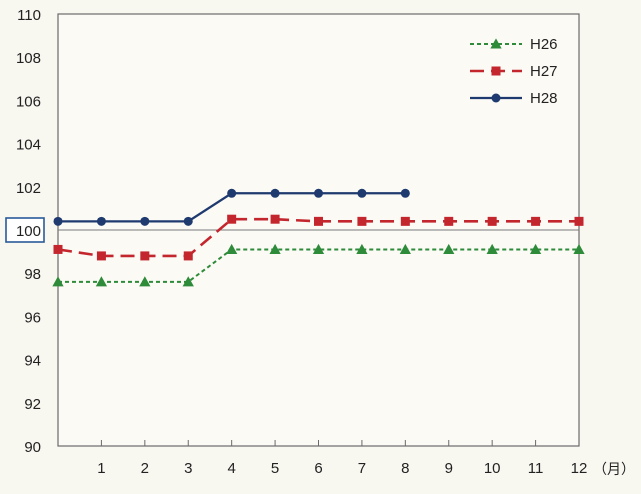 This screenshot has height=494, width=641. What do you see at coordinates (32, 361) in the screenshot?
I see `y-tick-label: 94` at bounding box center [32, 361].